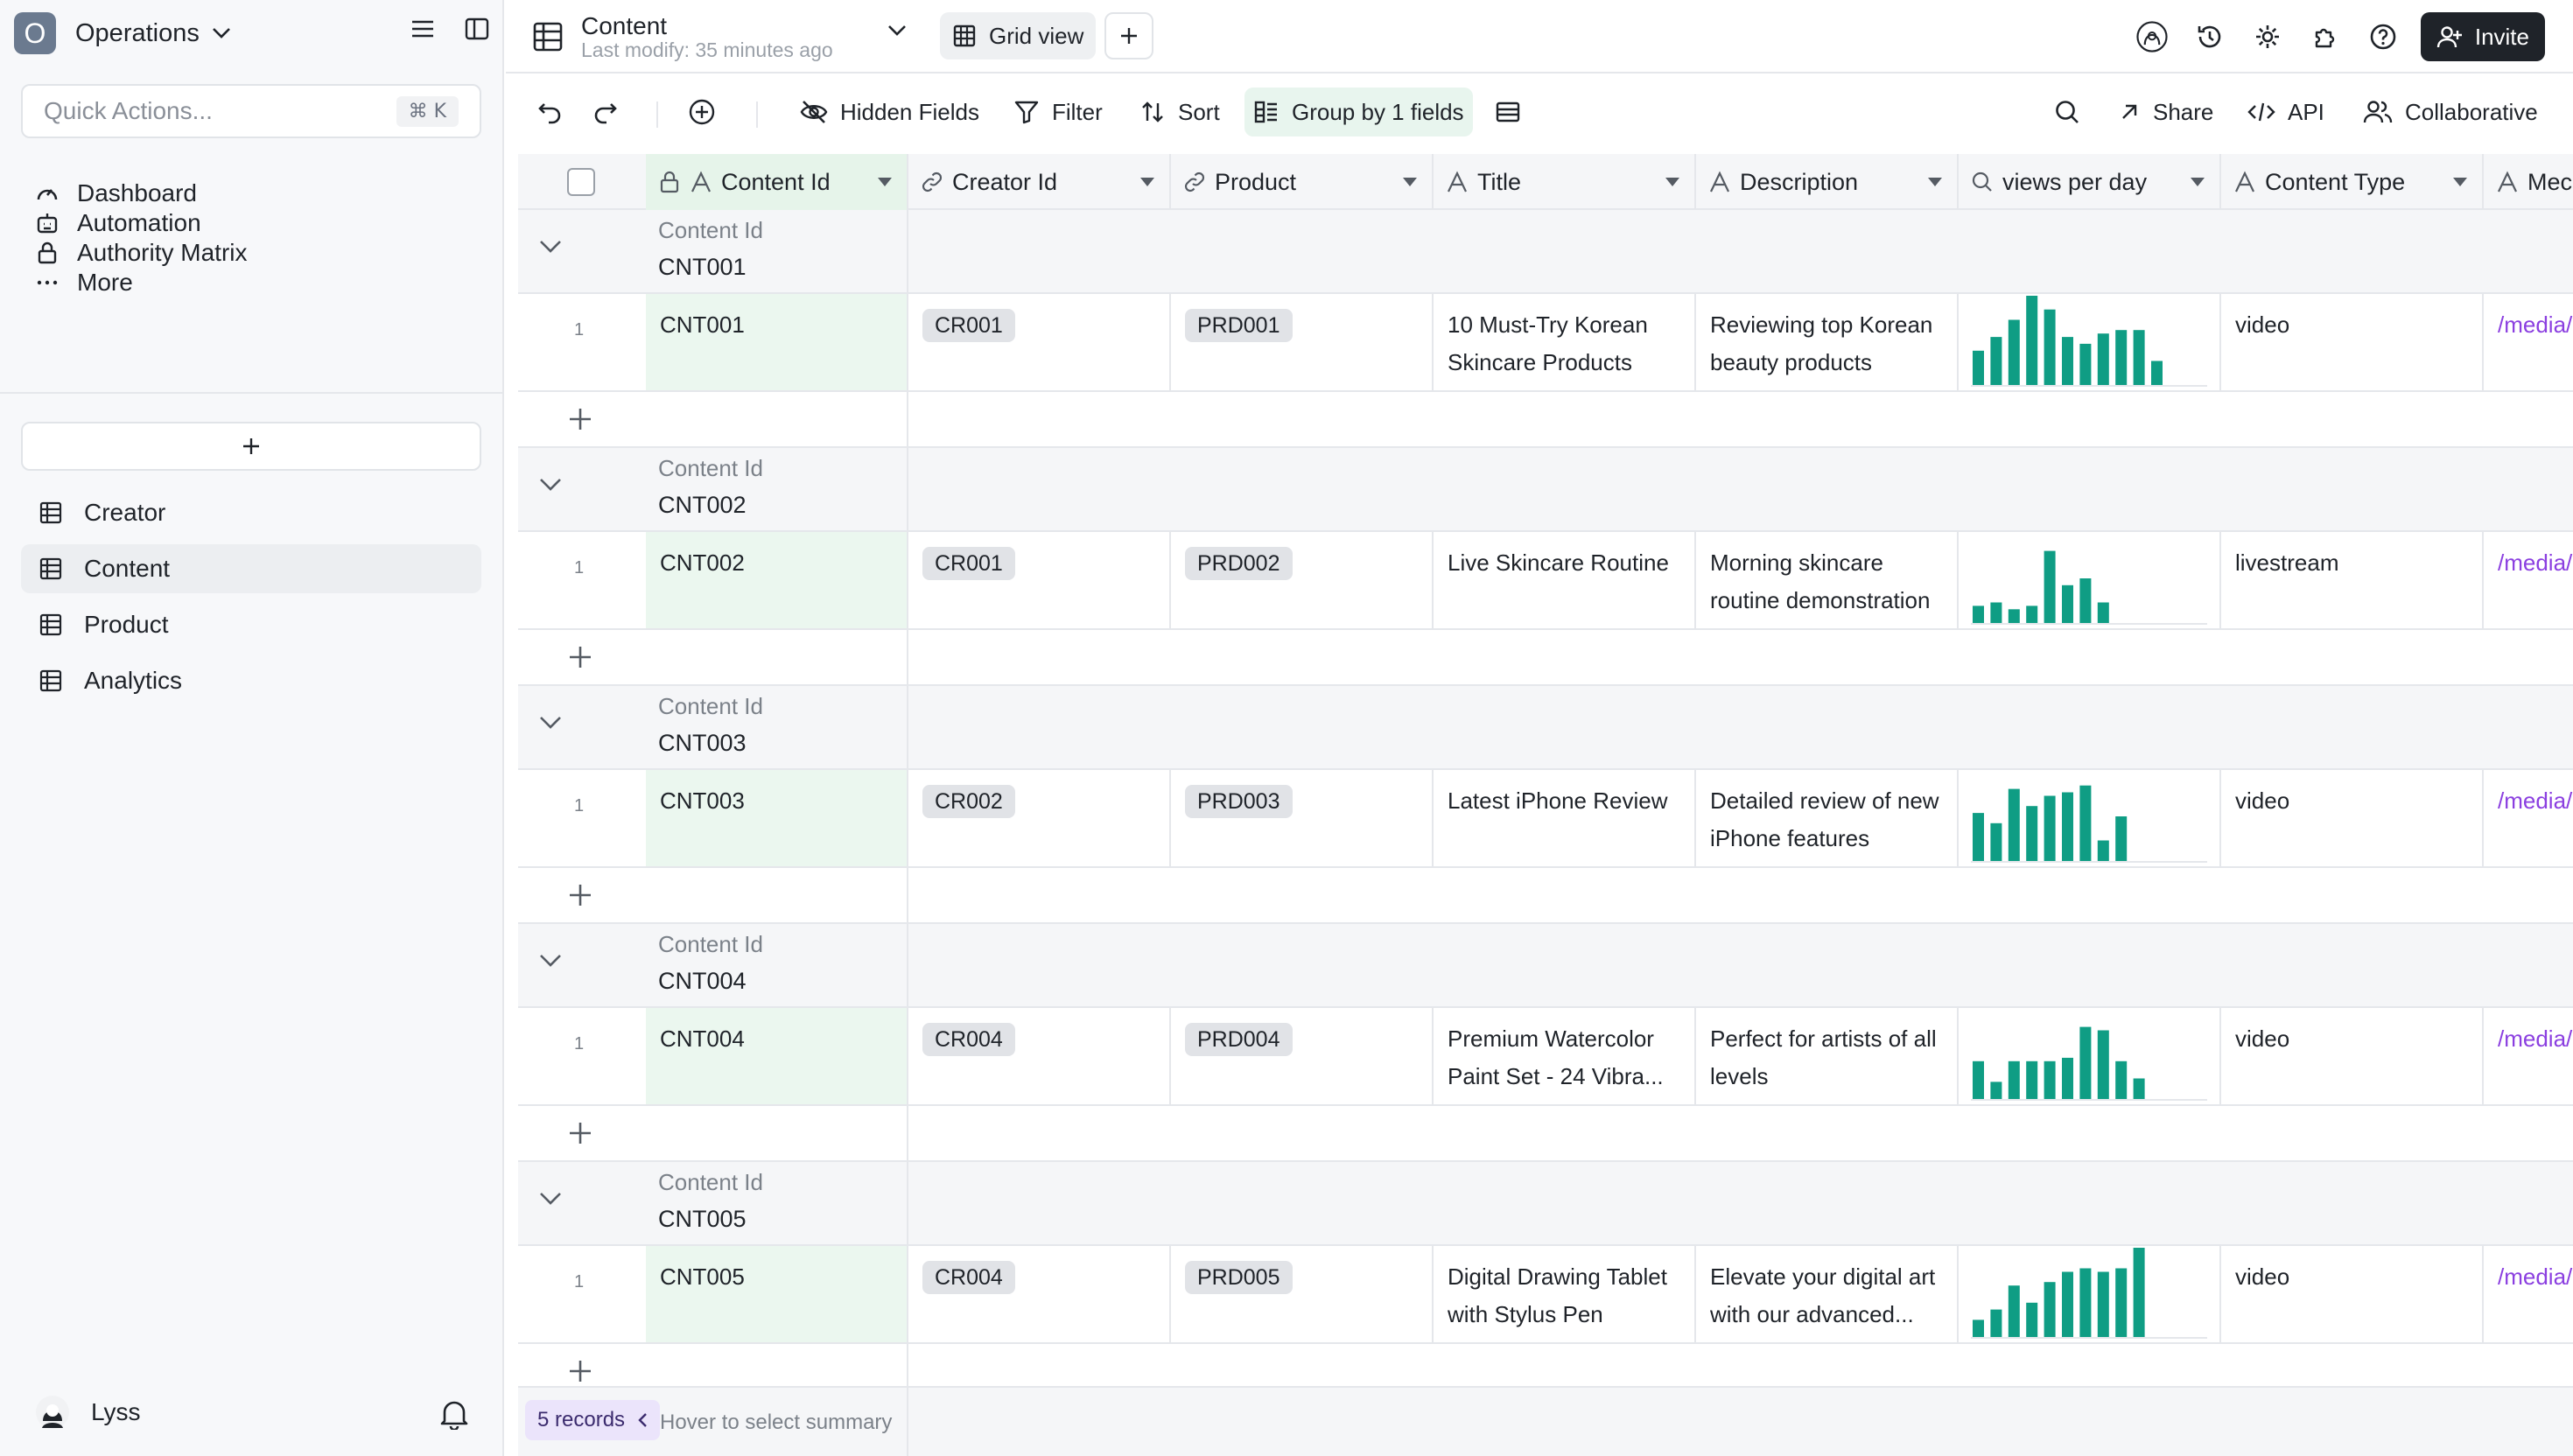 This screenshot has height=1456, width=2573. I want to click on collaborative-button: Collaborative, so click(2450, 112).